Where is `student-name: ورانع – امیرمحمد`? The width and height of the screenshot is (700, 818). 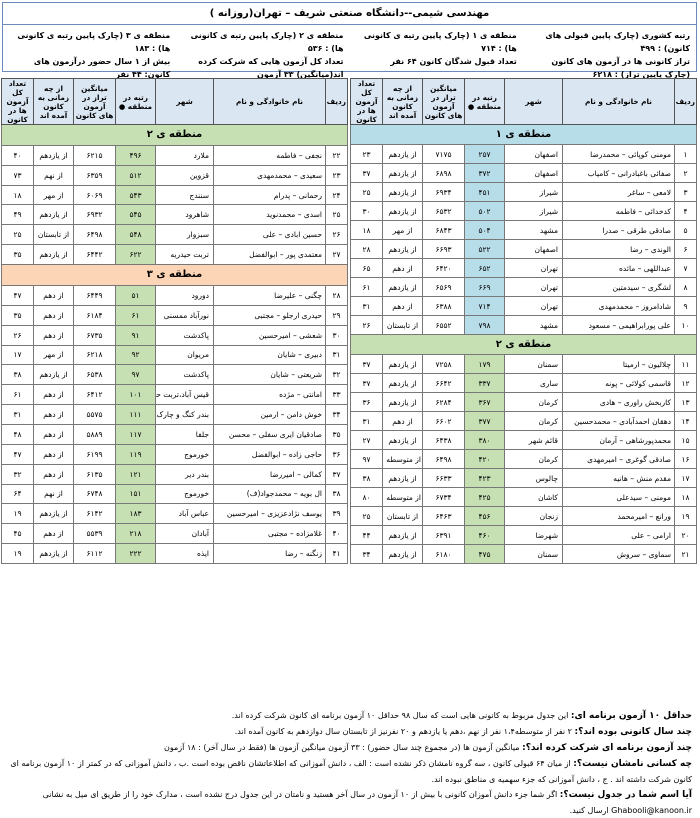
student-name: ورانع – امیرمحمد is located at coordinates (618, 516).